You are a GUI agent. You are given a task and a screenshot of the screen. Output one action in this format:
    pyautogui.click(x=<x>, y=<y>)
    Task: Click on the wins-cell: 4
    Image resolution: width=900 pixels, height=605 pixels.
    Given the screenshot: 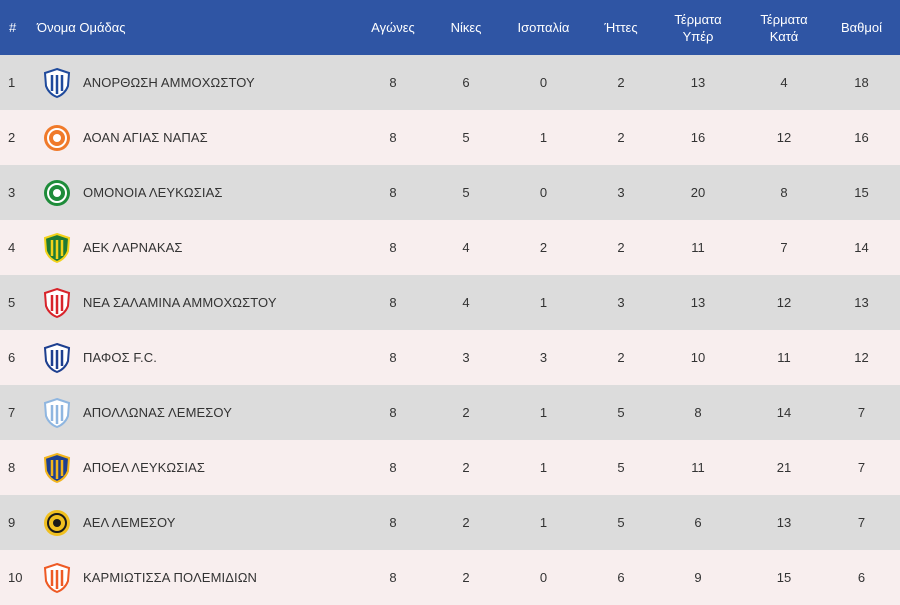 What is the action you would take?
    pyautogui.click(x=466, y=302)
    